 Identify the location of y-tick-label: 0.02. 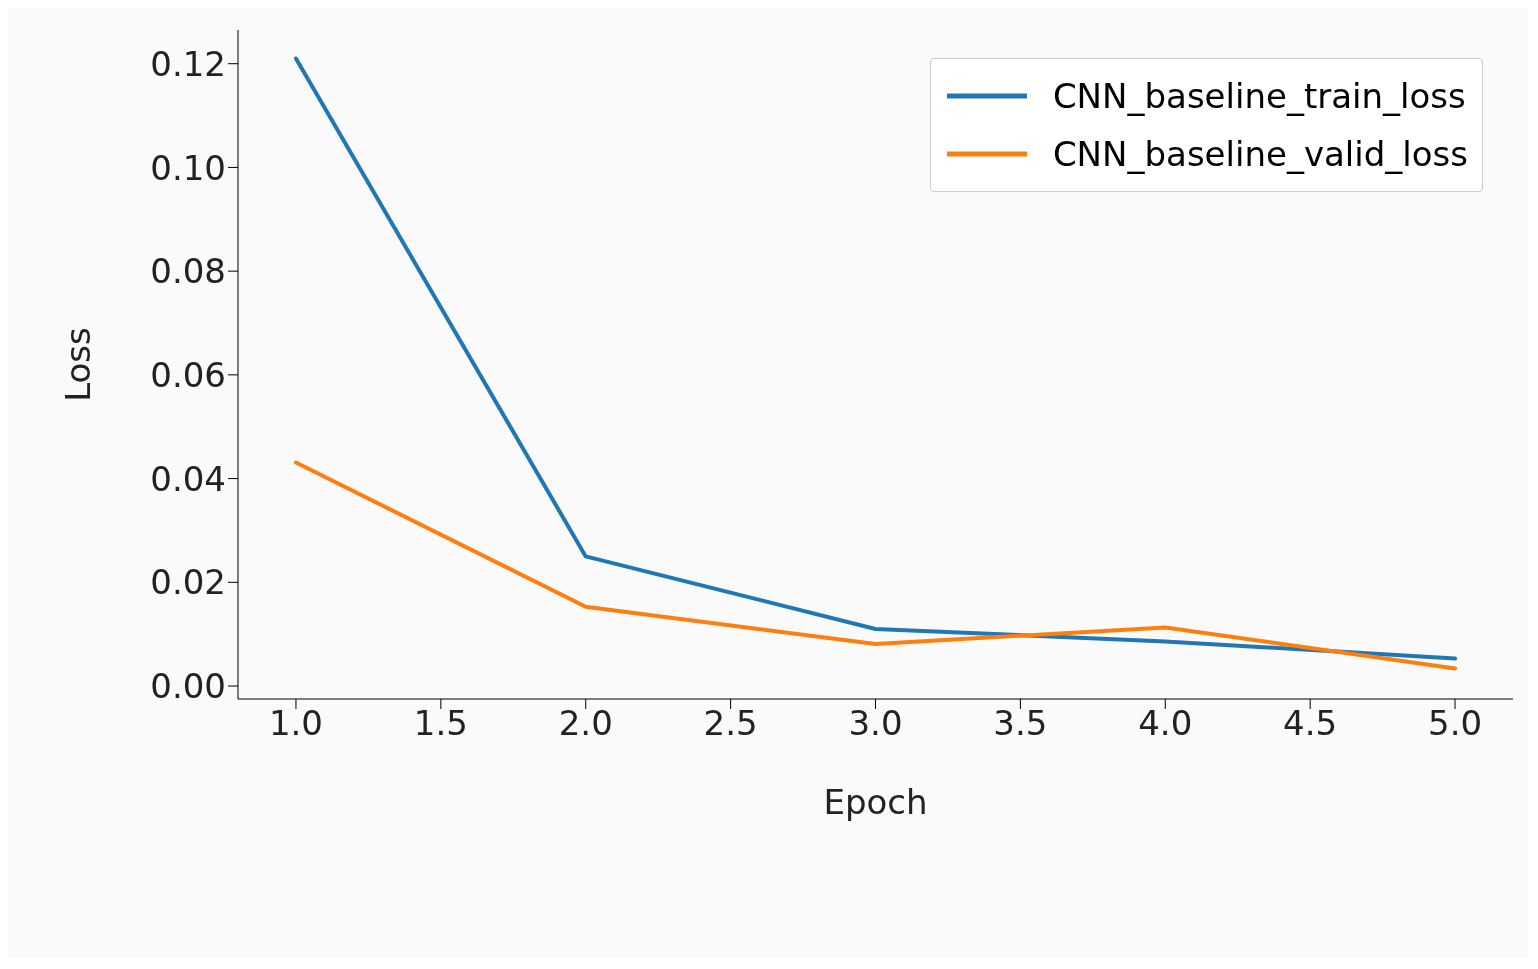
(188, 582).